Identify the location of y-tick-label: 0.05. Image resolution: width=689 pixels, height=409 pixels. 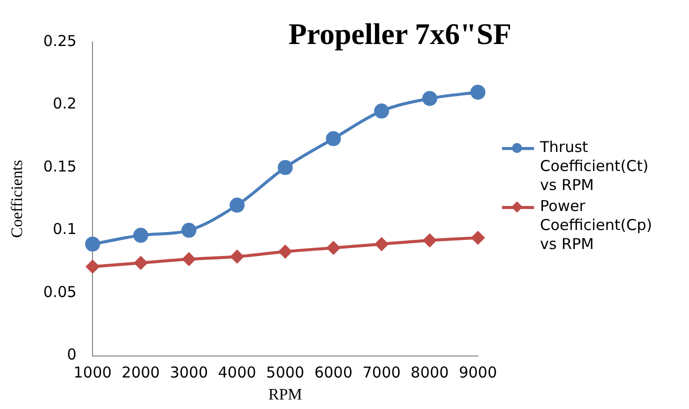
(60, 291).